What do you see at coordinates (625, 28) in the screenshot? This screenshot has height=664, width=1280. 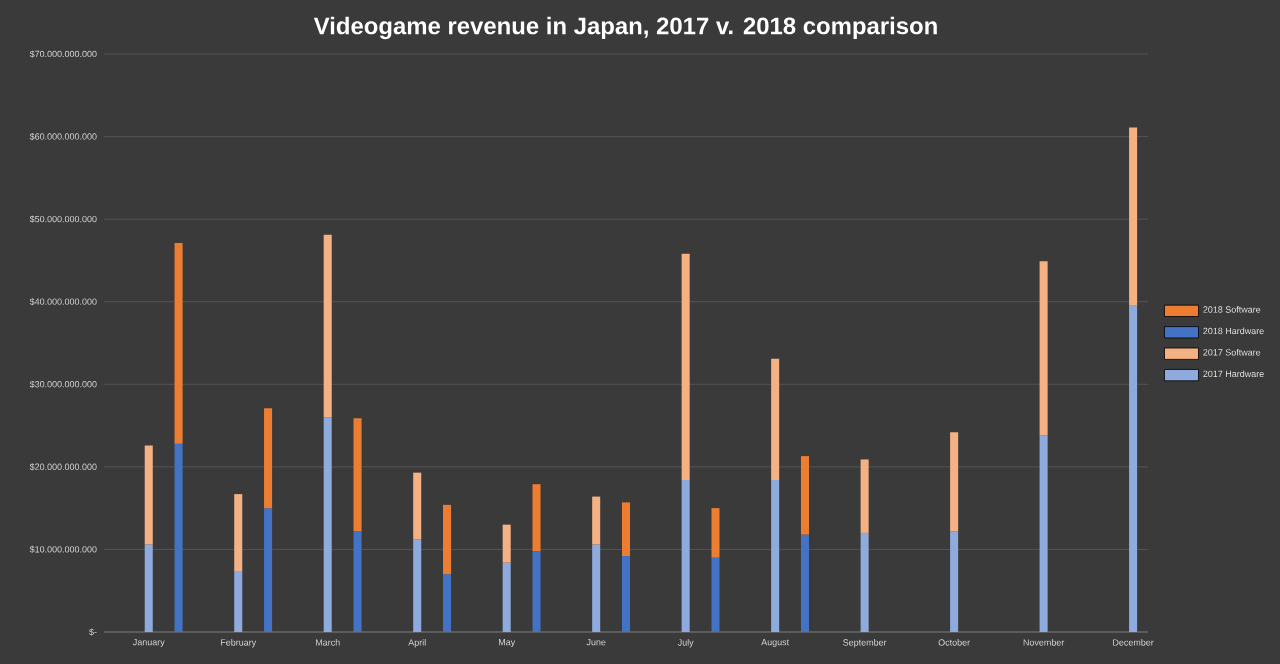 I see `chart-title: Videogame revenue in Japan, 2017 v. 2018 comparison` at bounding box center [625, 28].